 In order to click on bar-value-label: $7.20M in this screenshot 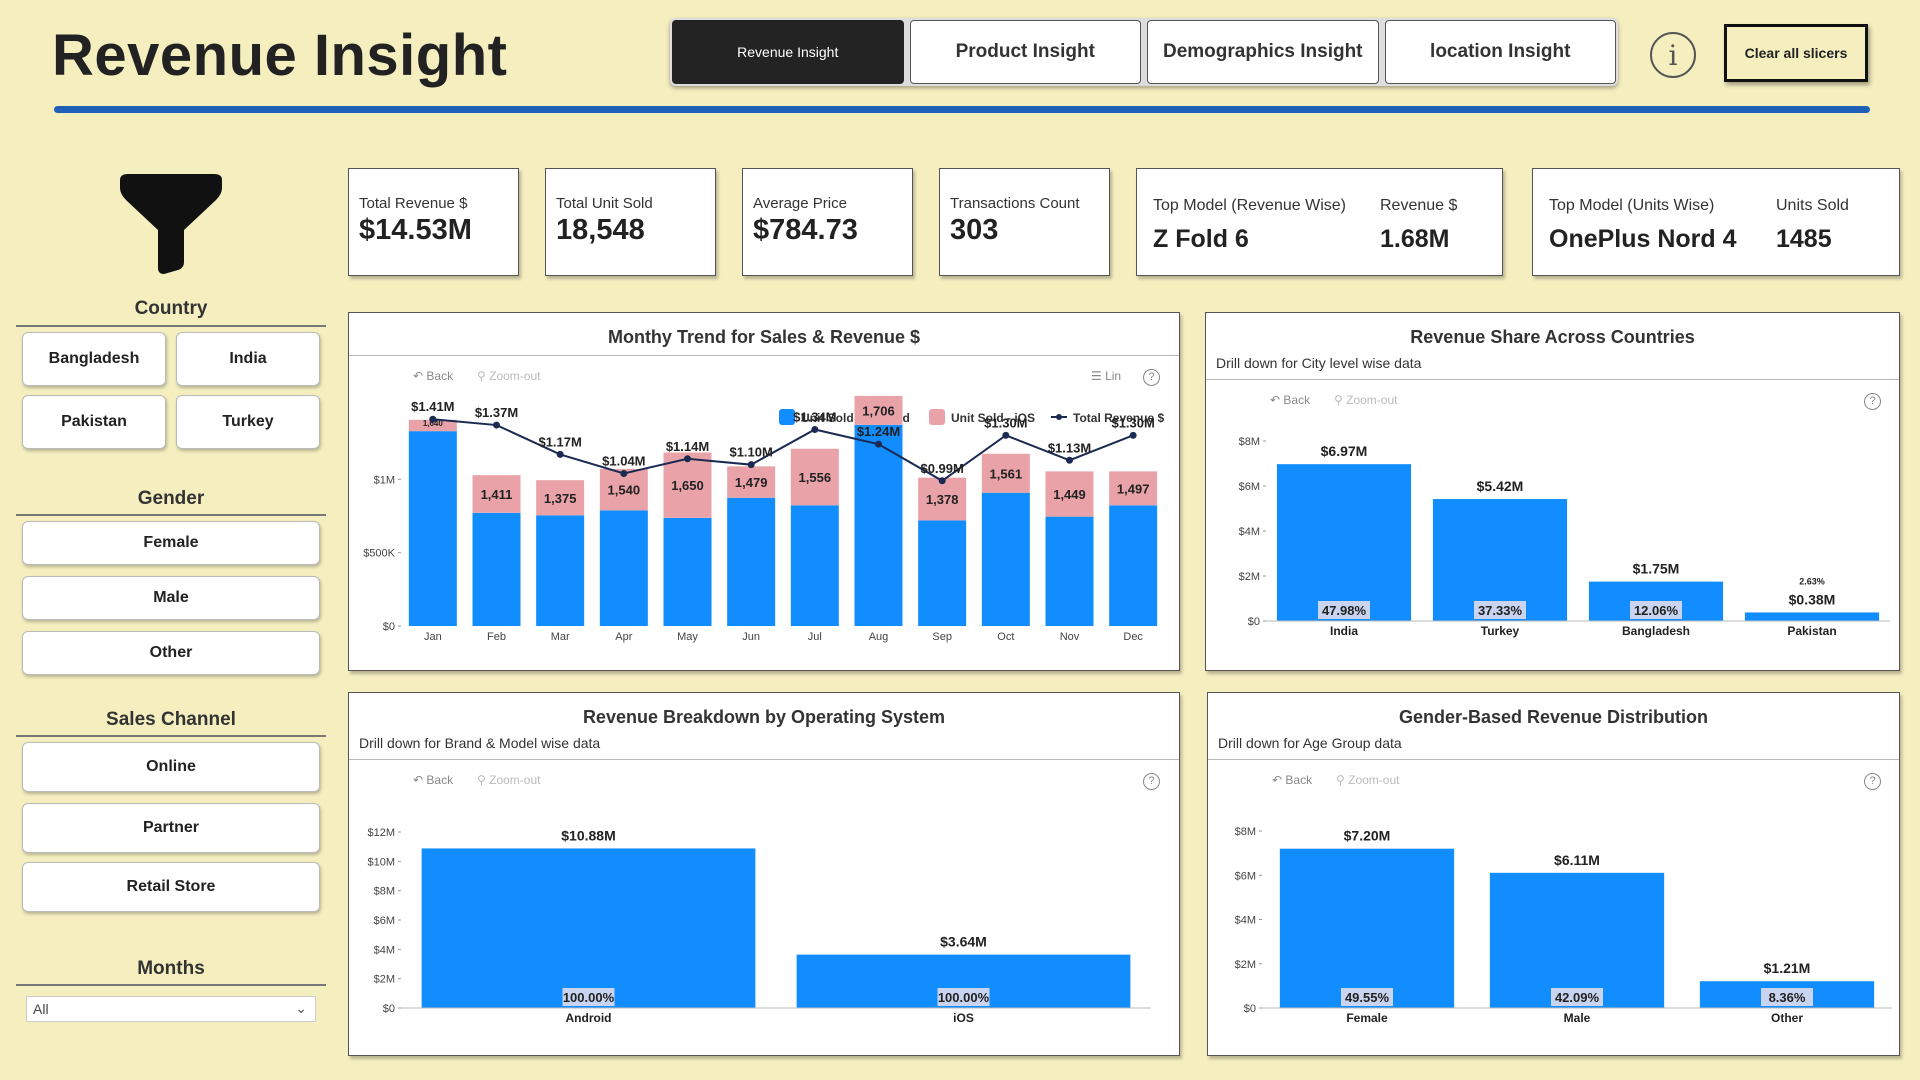, I will do `click(1367, 836)`.